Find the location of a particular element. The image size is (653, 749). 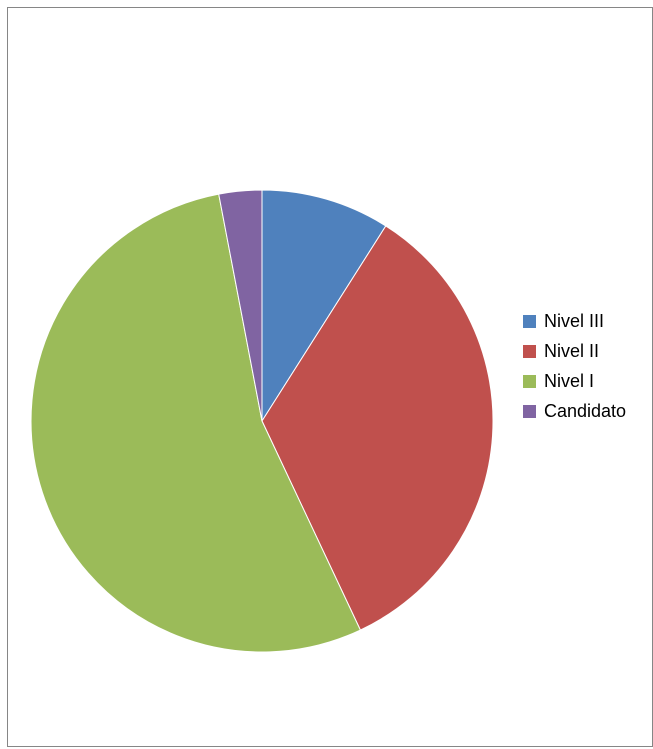

legend-item-candidato: Candidato is located at coordinates (574, 411).